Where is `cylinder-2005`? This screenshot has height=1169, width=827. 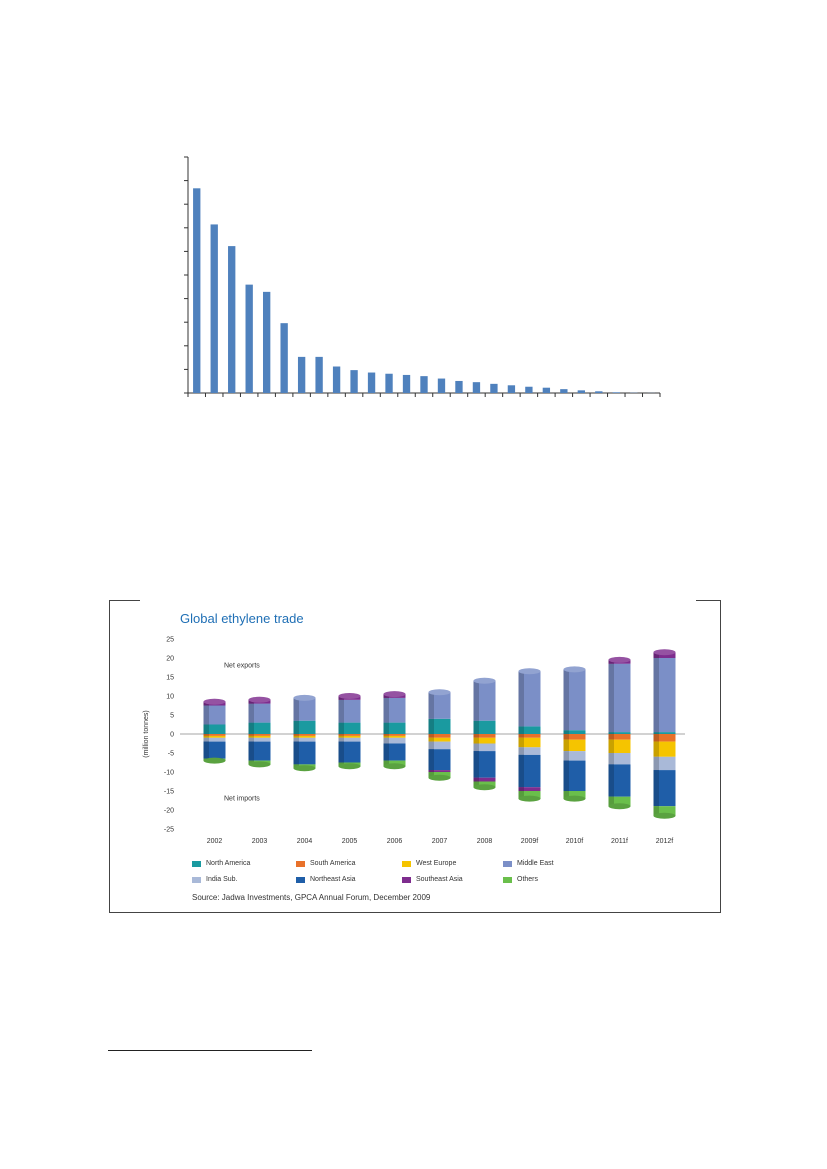
cylinder-2005 is located at coordinates (349, 731).